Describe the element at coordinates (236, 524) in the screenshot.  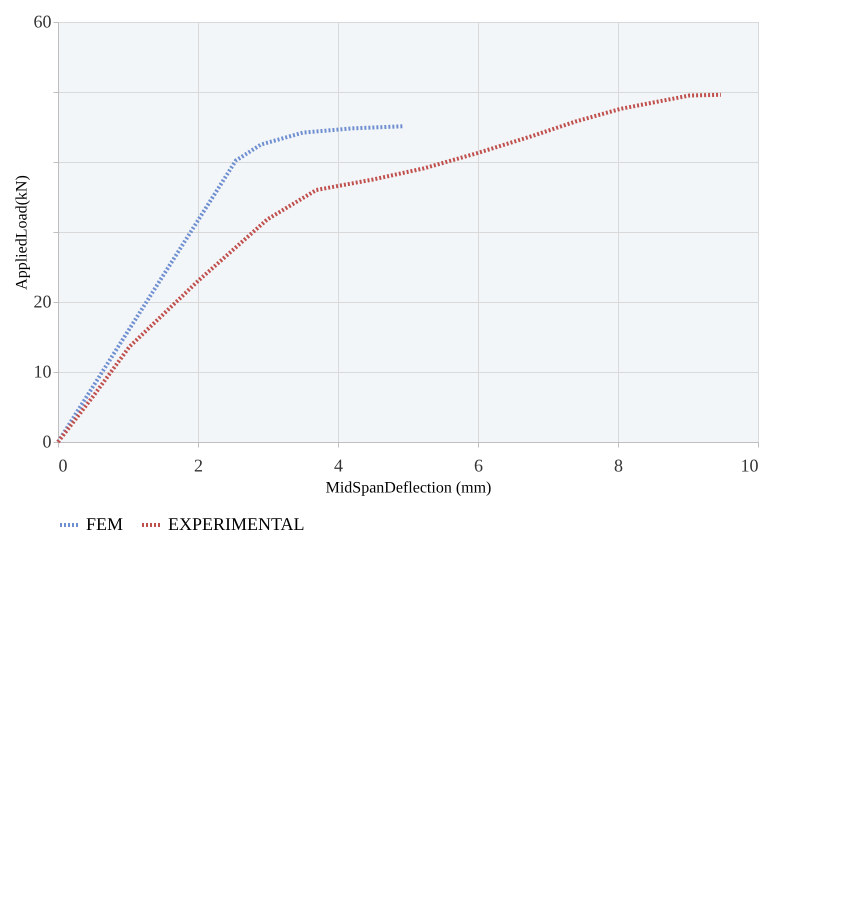
I see `legend-label: EXPERIMENTAL` at that location.